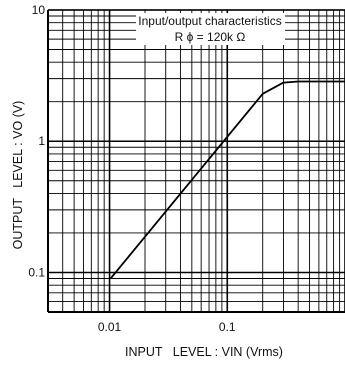 The height and width of the screenshot is (366, 345). I want to click on y-tick-label: 1, so click(41, 141).